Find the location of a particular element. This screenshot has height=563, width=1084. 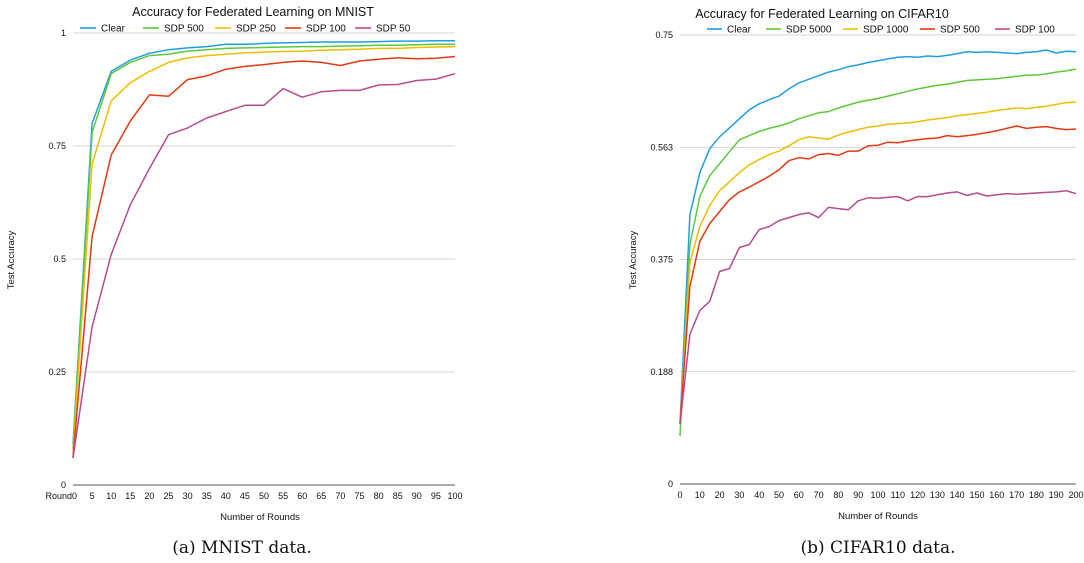

cifar-x-axis-label: Number of Rounds is located at coordinates (878, 516).